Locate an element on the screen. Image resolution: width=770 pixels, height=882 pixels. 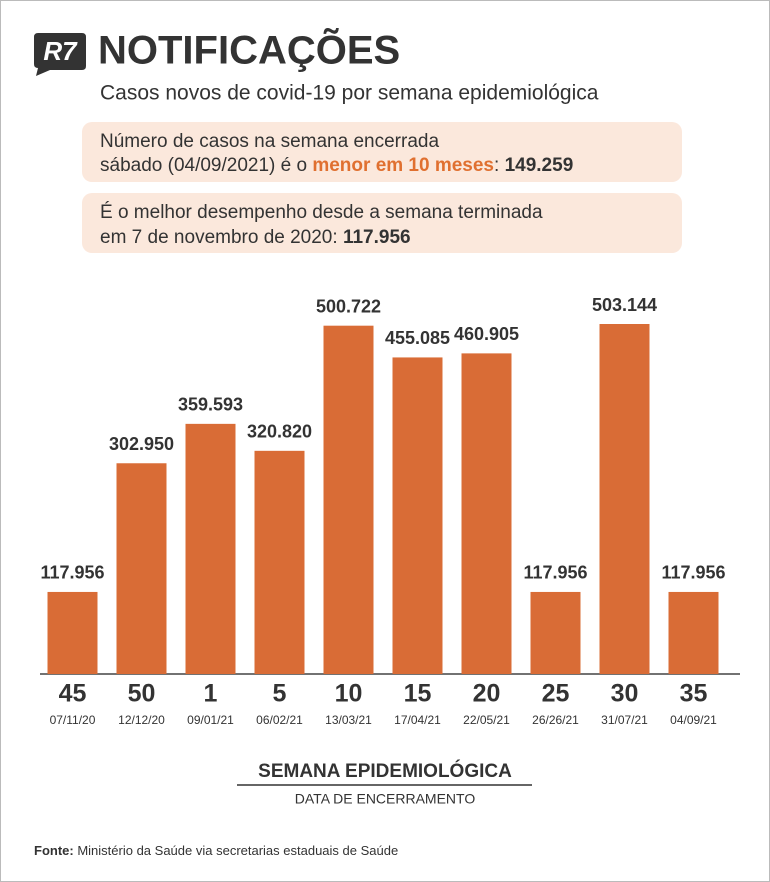
x-tick-label: 45 is located at coordinates (73, 694).